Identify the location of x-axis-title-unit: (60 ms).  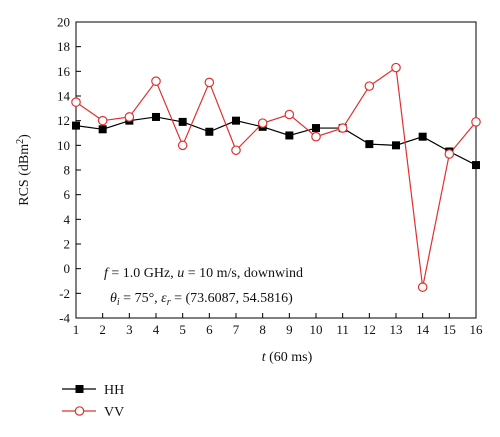
(291, 357).